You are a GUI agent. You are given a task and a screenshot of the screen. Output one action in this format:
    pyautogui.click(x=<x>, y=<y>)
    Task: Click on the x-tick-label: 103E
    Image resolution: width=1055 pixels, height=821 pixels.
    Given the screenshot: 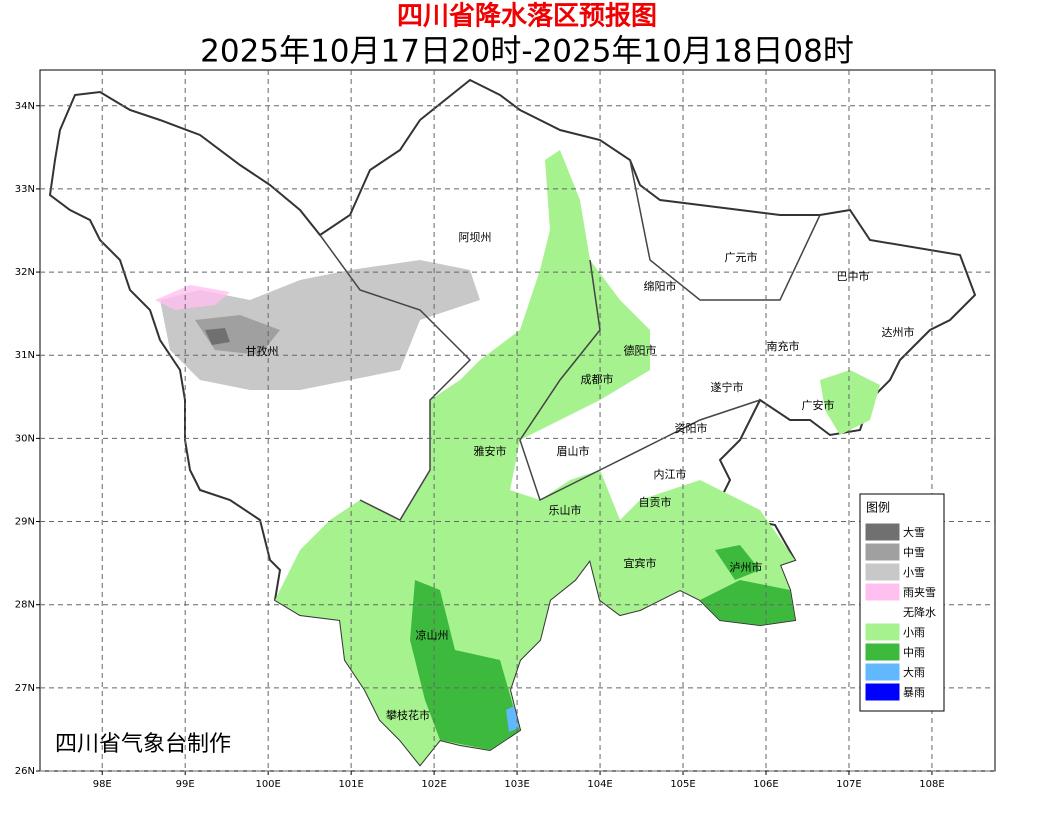 What is the action you would take?
    pyautogui.click(x=516, y=784)
    